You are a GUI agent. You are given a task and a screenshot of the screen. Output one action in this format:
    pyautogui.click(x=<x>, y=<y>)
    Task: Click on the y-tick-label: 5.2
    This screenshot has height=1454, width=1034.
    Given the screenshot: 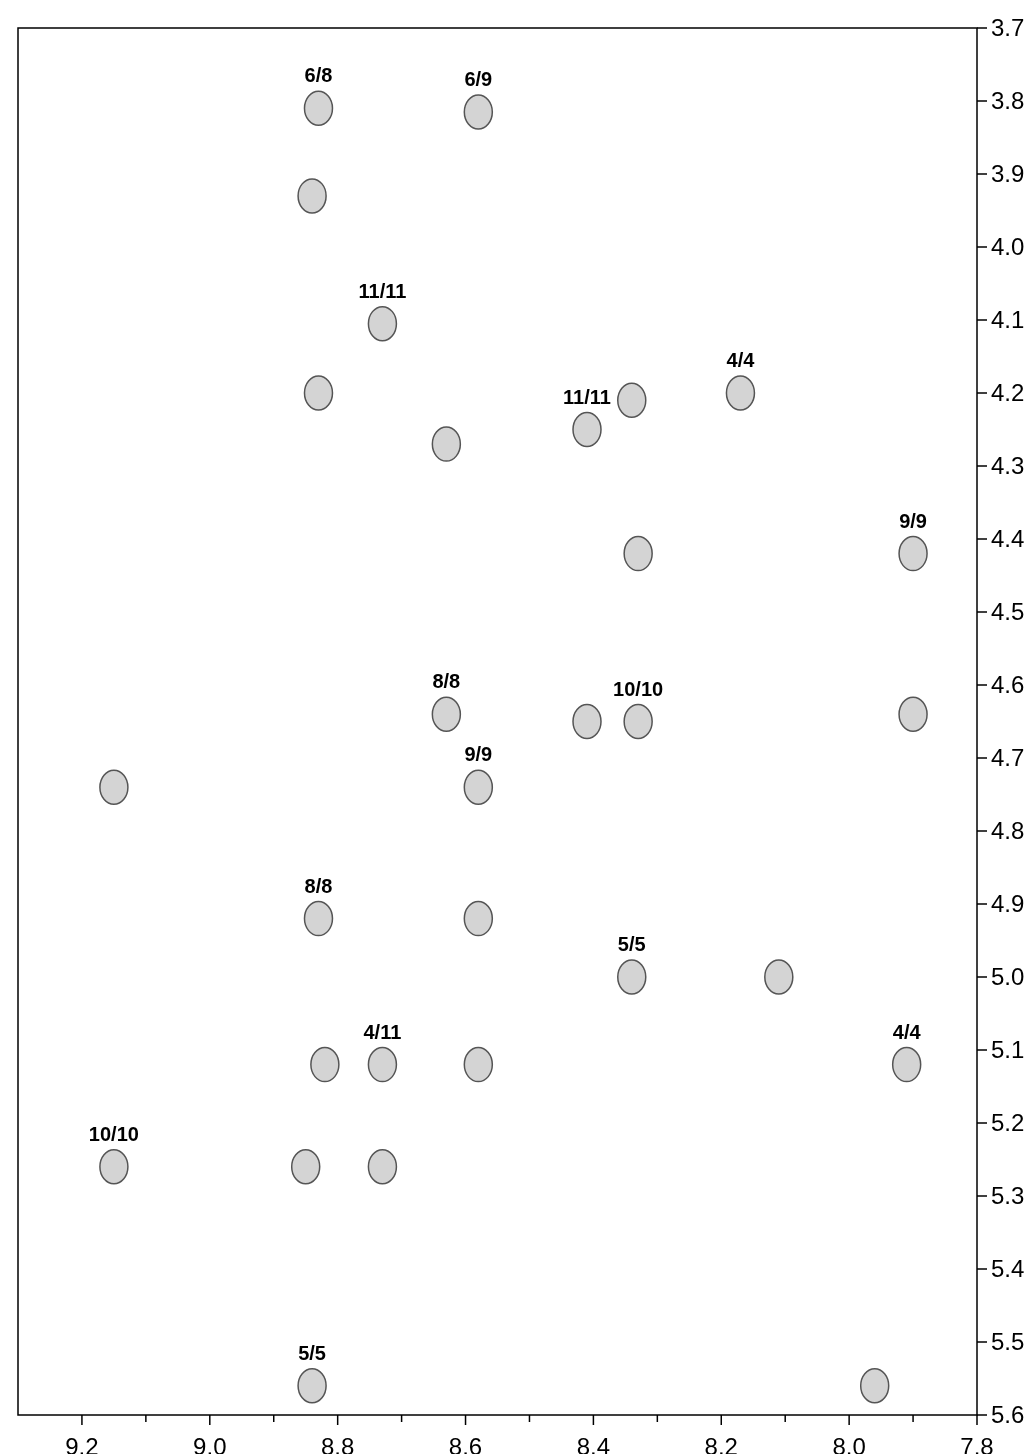 What is the action you would take?
    pyautogui.click(x=1008, y=1122)
    